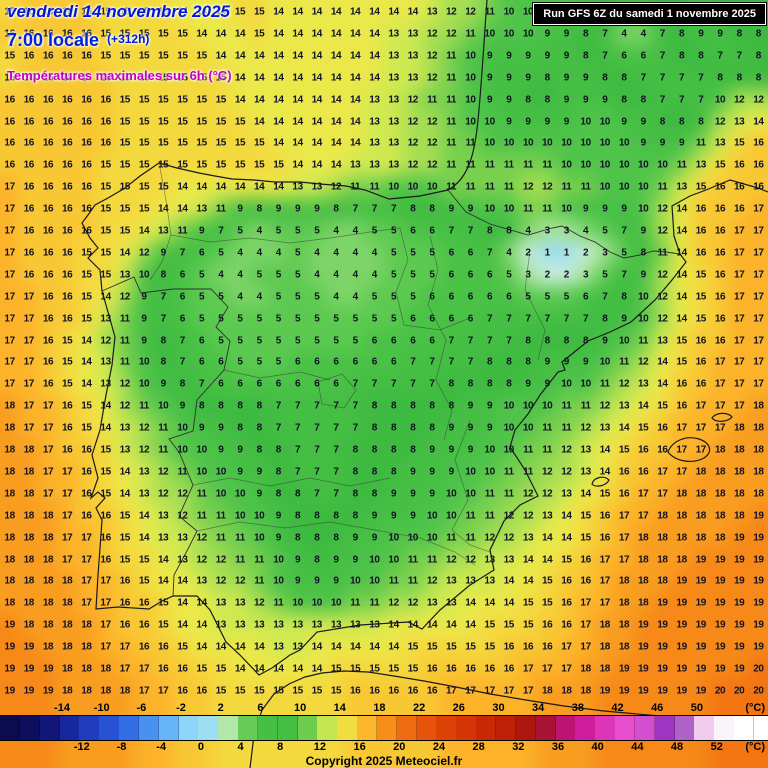 This screenshot has height=768, width=768. Describe the element at coordinates (200, 747) in the screenshot. I see `scale-tick-label: 0` at that location.